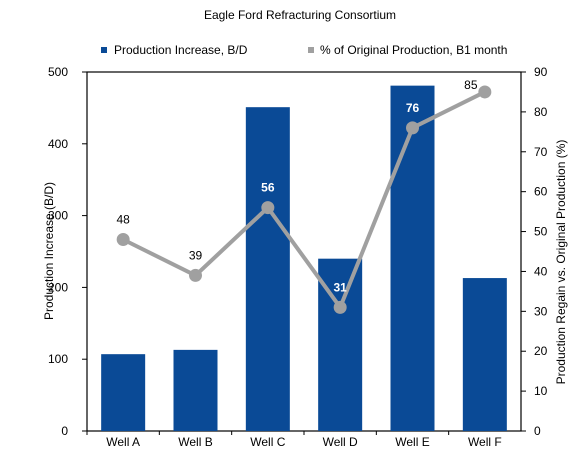  What do you see at coordinates (58, 287) in the screenshot?
I see `y-tick-label: 200` at bounding box center [58, 287].